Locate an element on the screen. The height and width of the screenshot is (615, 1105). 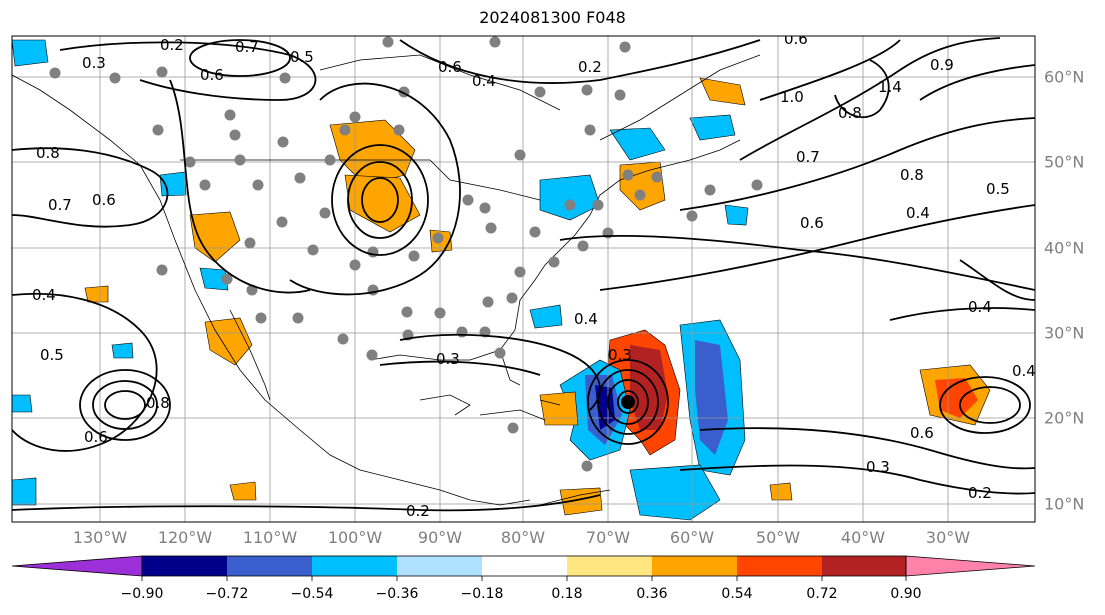
lon-label: 70°W is located at coordinates (608, 537).